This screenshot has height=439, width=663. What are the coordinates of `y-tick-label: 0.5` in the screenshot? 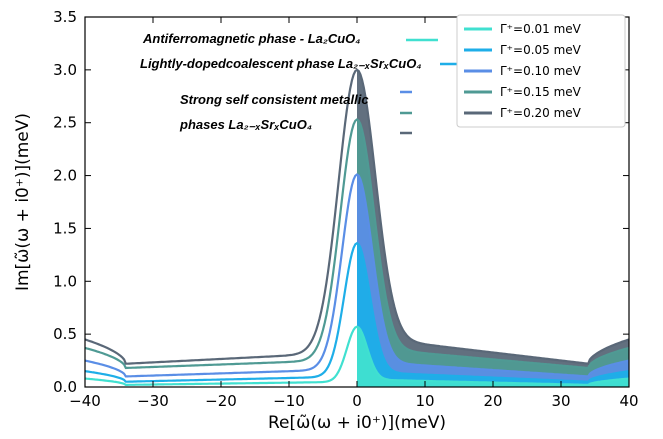 It's located at (65, 334).